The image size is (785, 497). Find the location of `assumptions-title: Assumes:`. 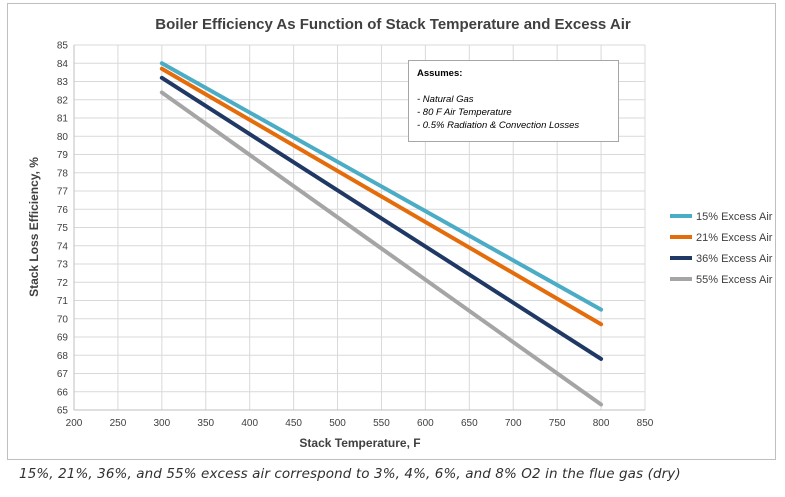

assumptions-title: Assumes: is located at coordinates (440, 73).